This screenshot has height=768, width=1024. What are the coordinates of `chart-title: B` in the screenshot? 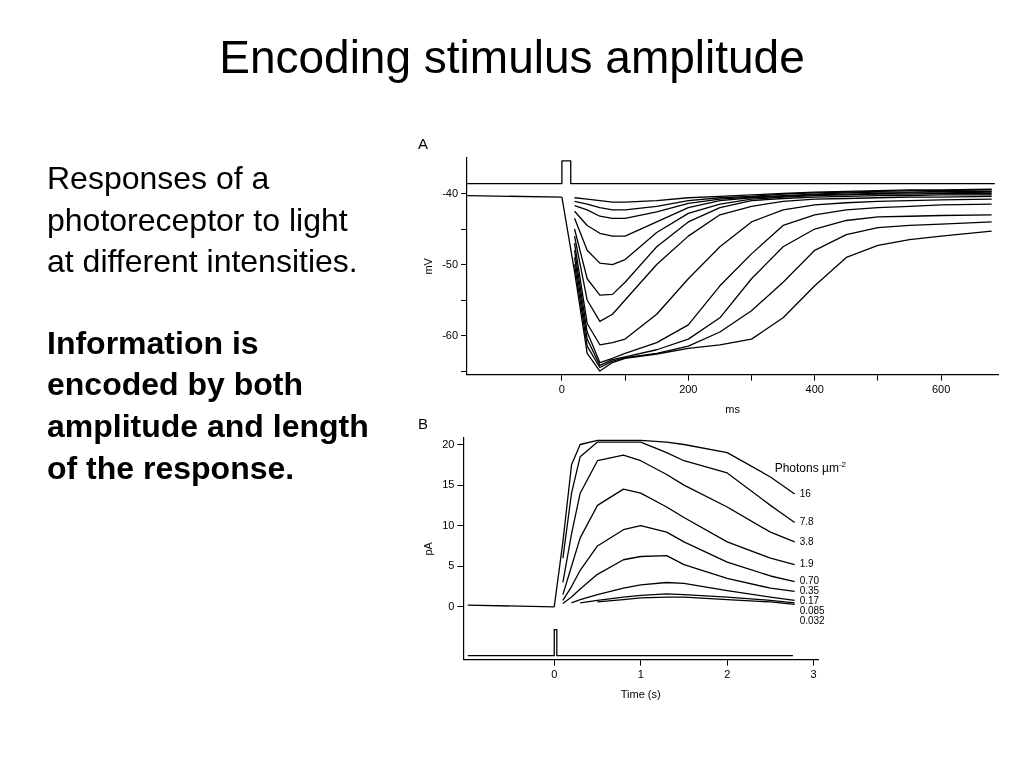 It's located at (423, 424).